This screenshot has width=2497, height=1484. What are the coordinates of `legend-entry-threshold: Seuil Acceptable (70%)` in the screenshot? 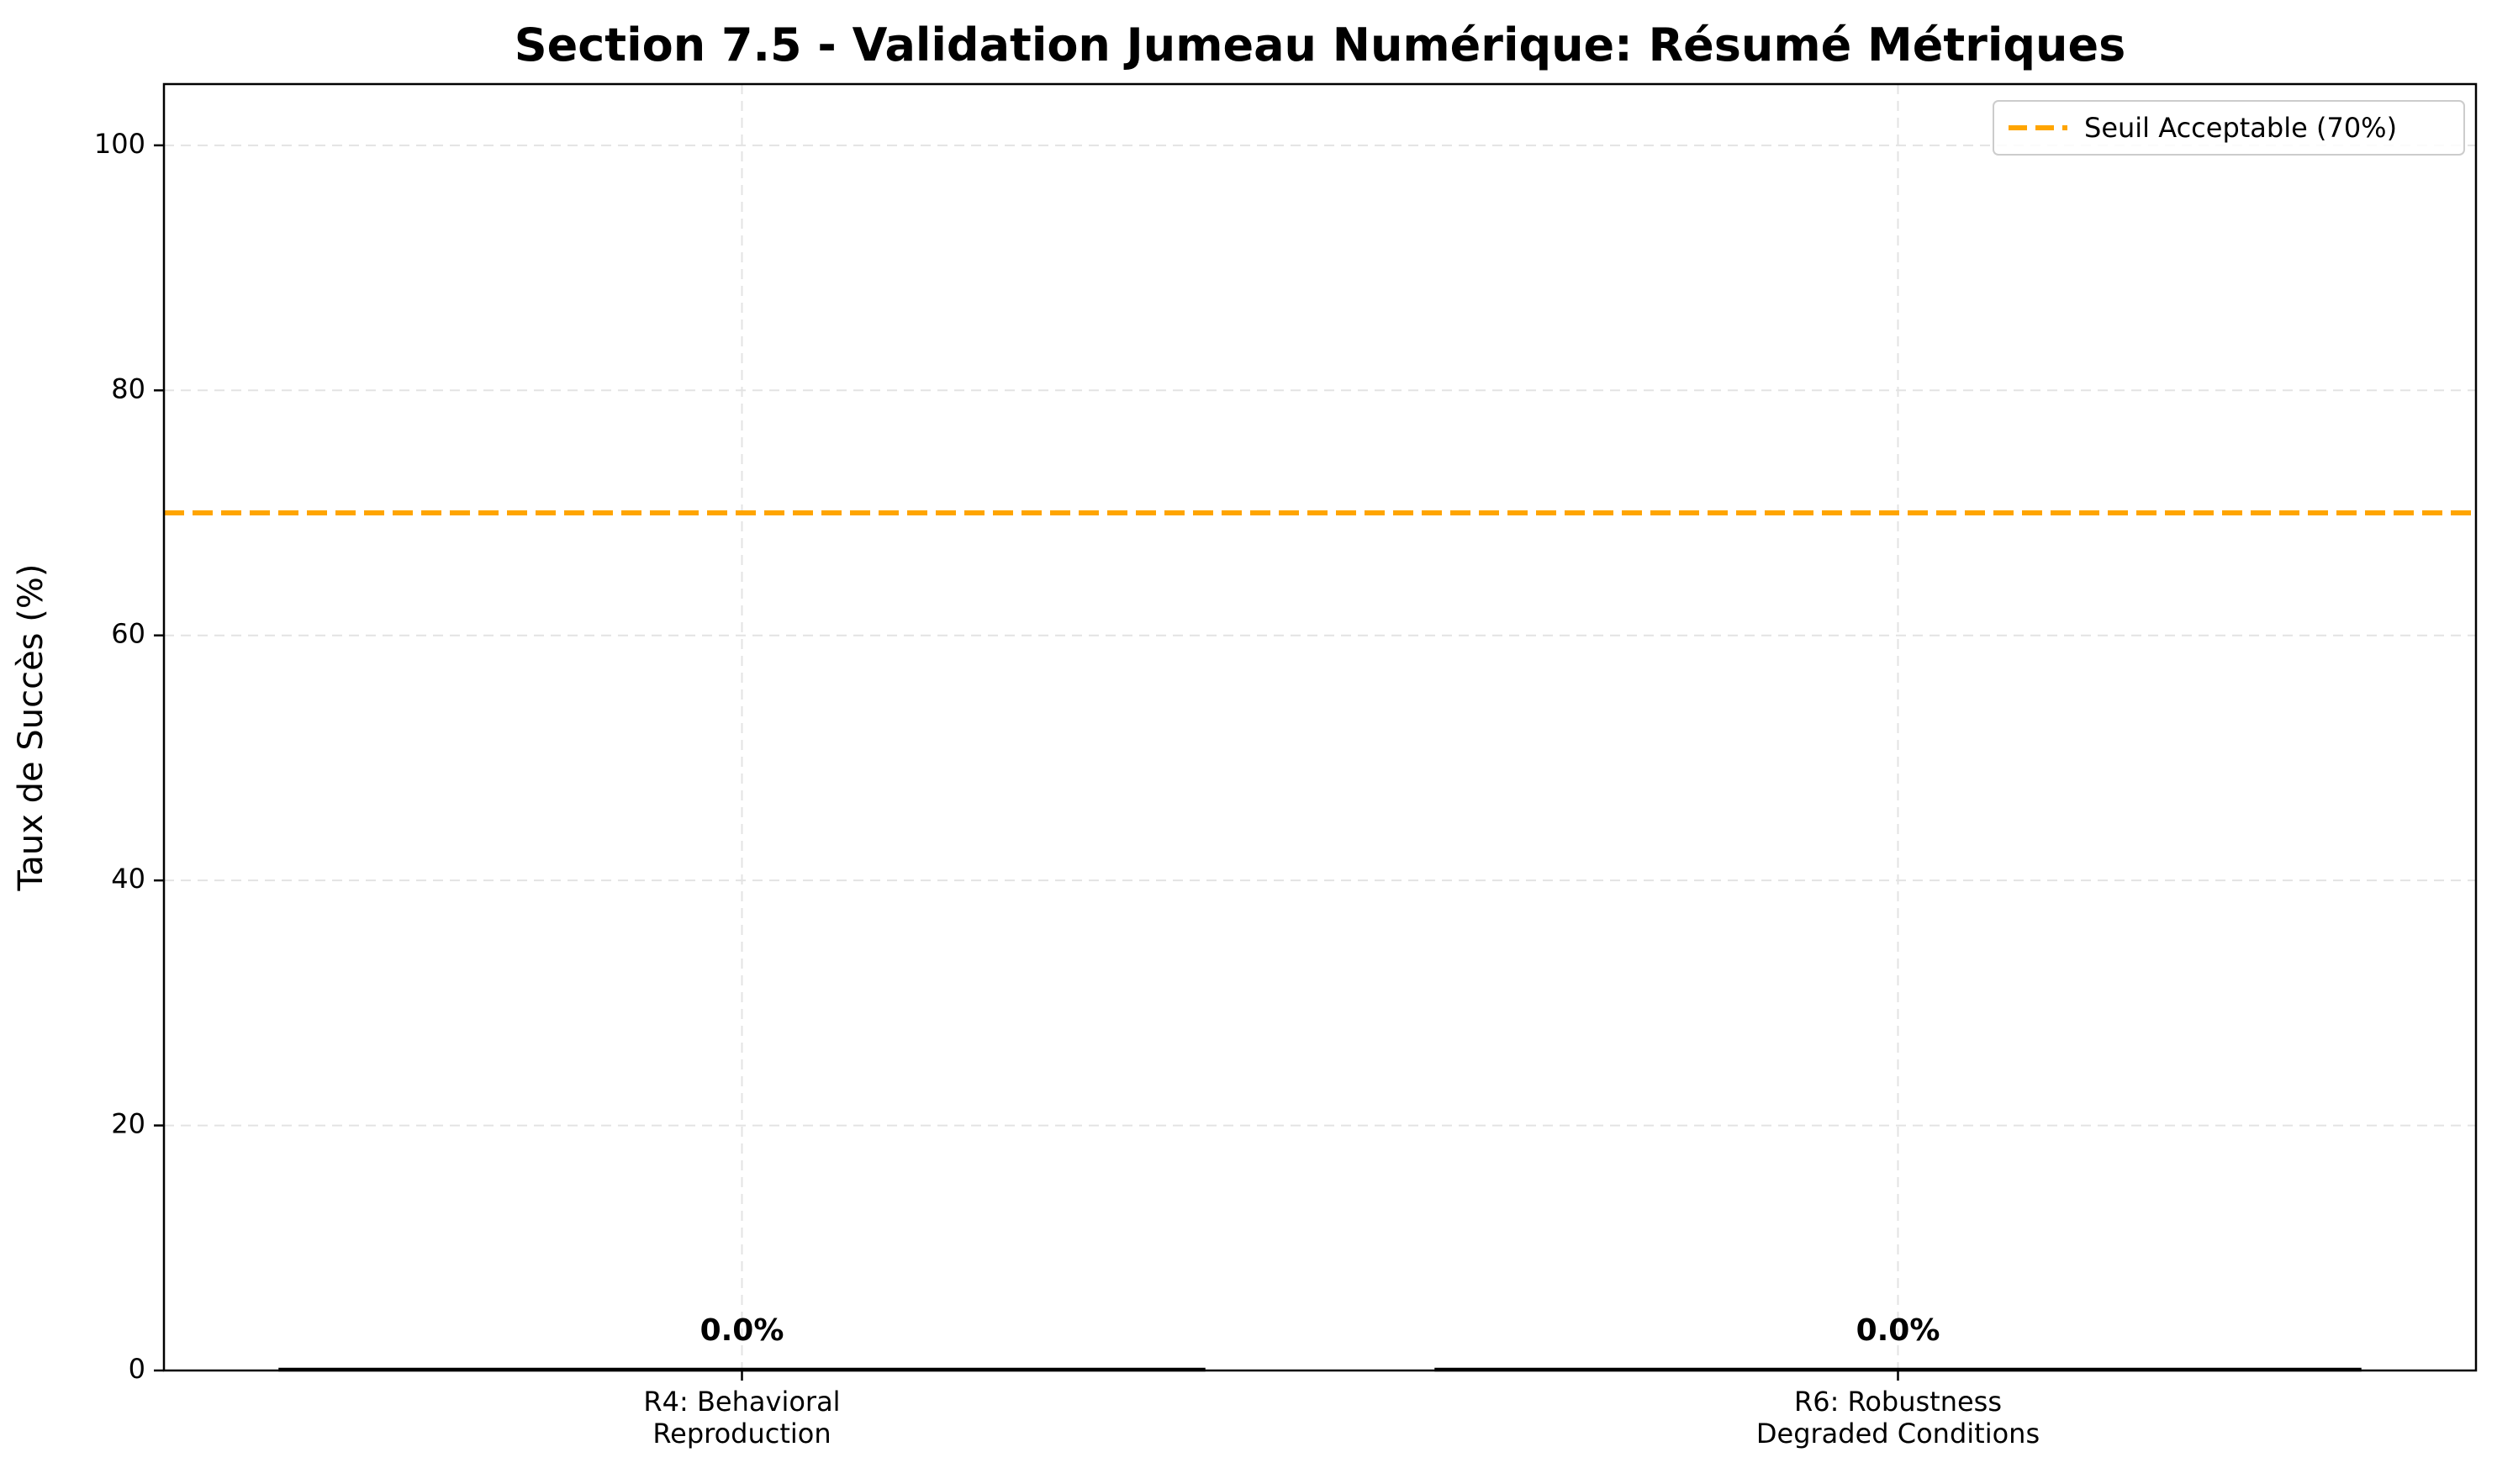 It's located at (2240, 128).